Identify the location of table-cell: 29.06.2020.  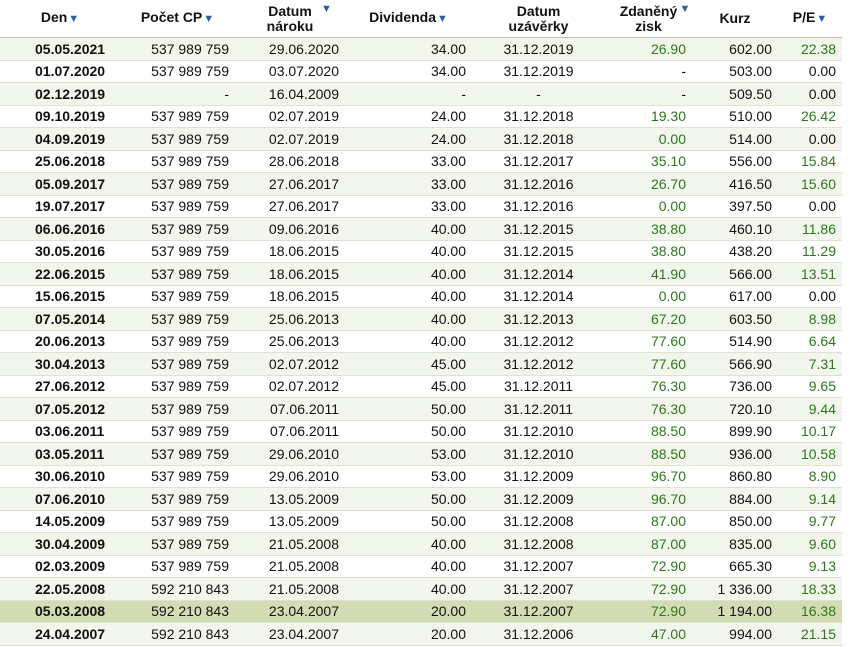
(290, 49).